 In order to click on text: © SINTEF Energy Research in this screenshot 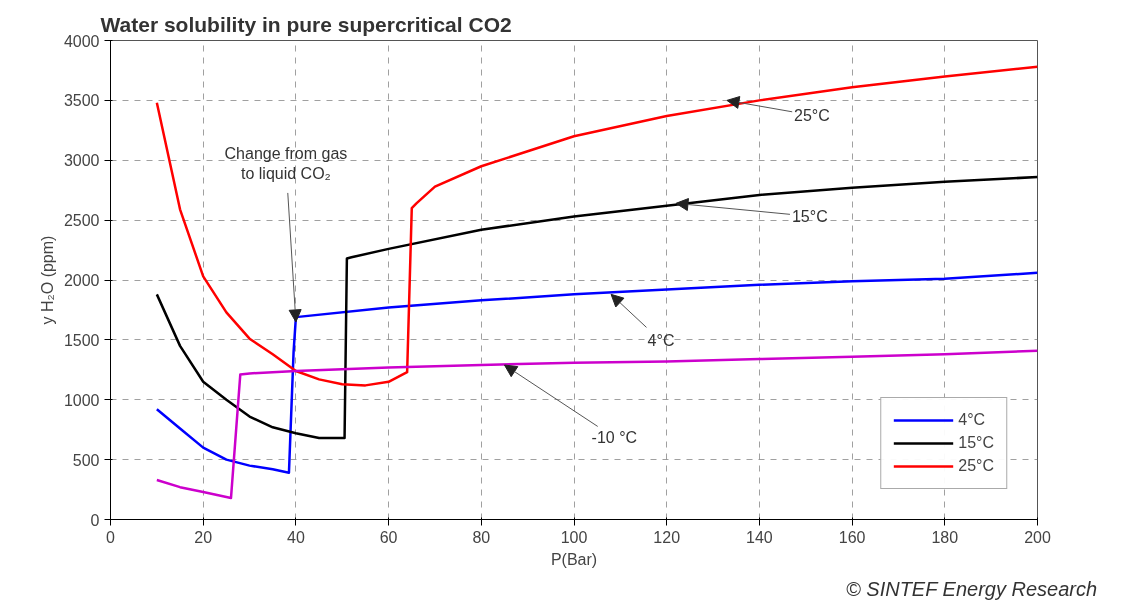, I will do `click(972, 588)`.